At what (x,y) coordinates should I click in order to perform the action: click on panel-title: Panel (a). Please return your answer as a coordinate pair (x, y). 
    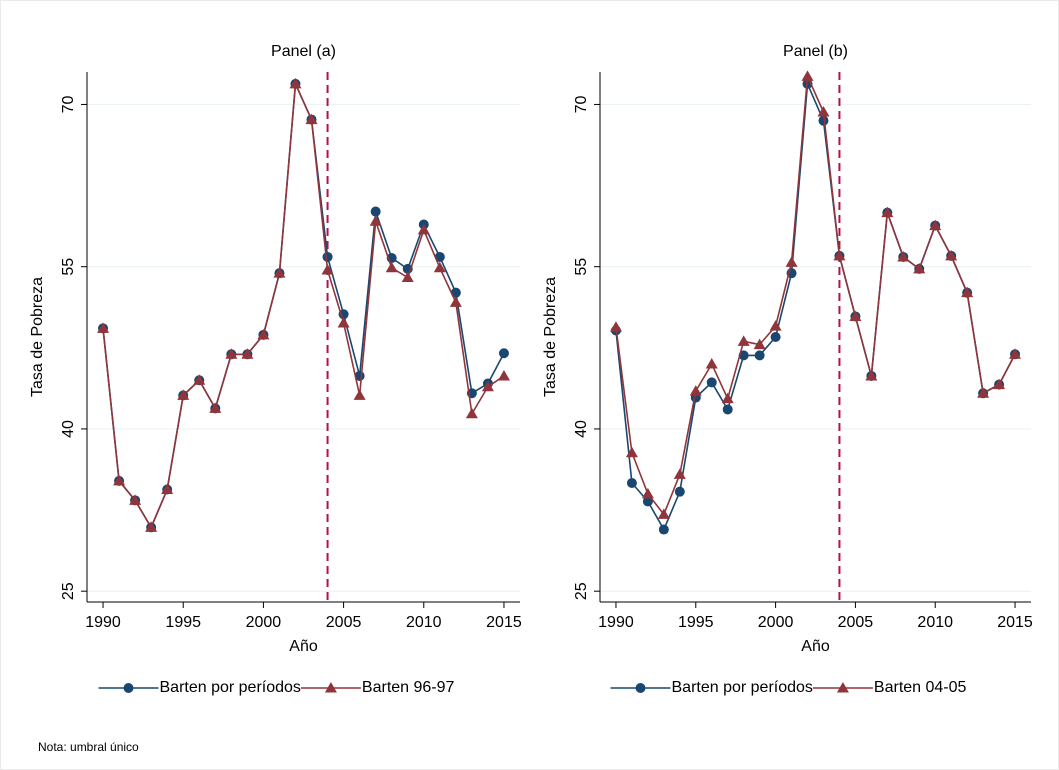
    Looking at the image, I should click on (303, 51).